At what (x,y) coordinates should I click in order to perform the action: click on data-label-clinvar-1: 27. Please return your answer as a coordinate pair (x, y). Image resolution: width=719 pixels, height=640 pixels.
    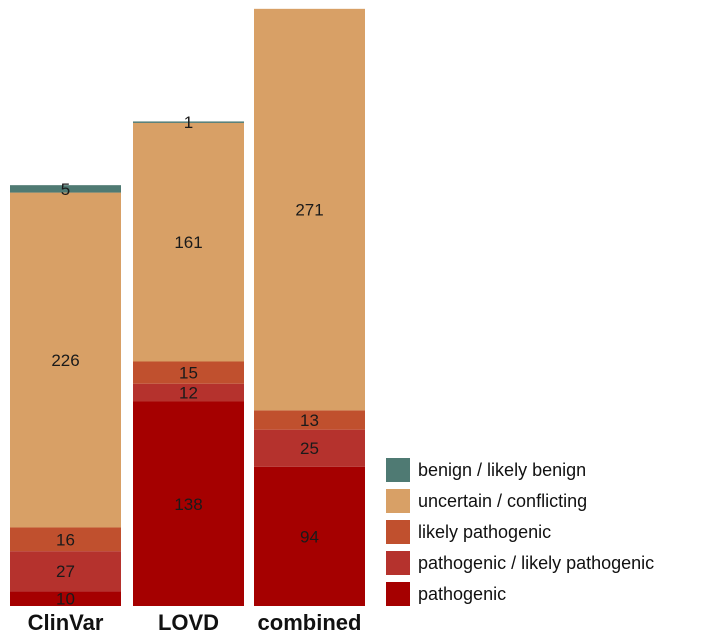
    Looking at the image, I should click on (65, 571).